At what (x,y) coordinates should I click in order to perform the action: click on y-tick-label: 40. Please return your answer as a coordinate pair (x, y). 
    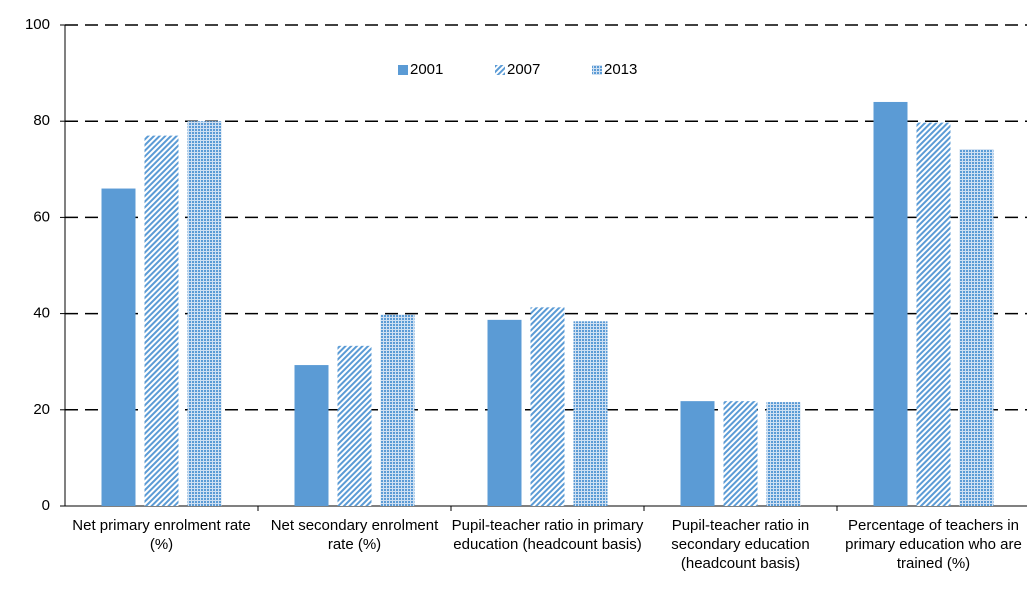
    Looking at the image, I should click on (41, 313).